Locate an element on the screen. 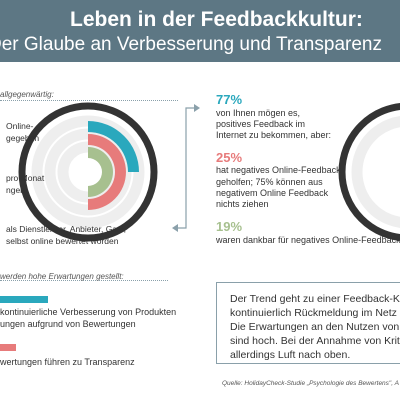 The width and height of the screenshot is (400, 400). expectation-1-bar is located at coordinates (24, 299).